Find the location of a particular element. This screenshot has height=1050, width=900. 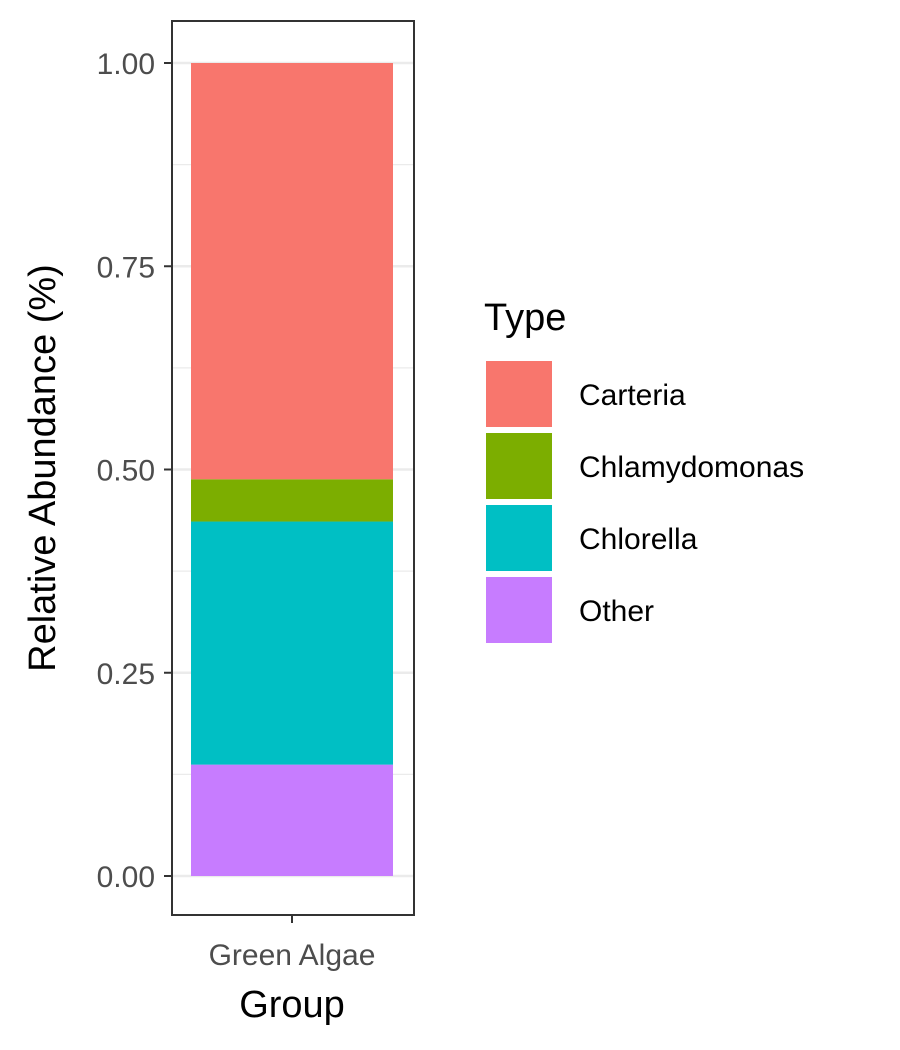

legend-key-chlorella is located at coordinates (519, 538).